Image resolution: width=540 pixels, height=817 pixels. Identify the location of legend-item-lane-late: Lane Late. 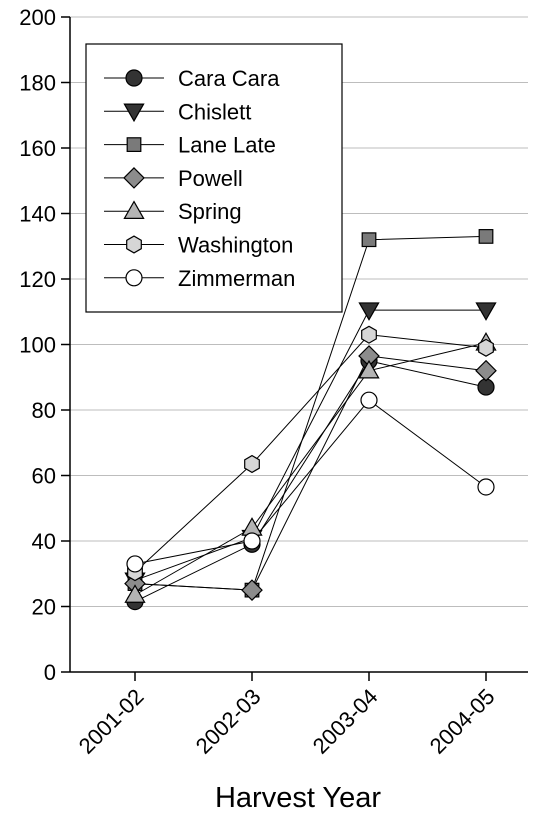
(190, 145).